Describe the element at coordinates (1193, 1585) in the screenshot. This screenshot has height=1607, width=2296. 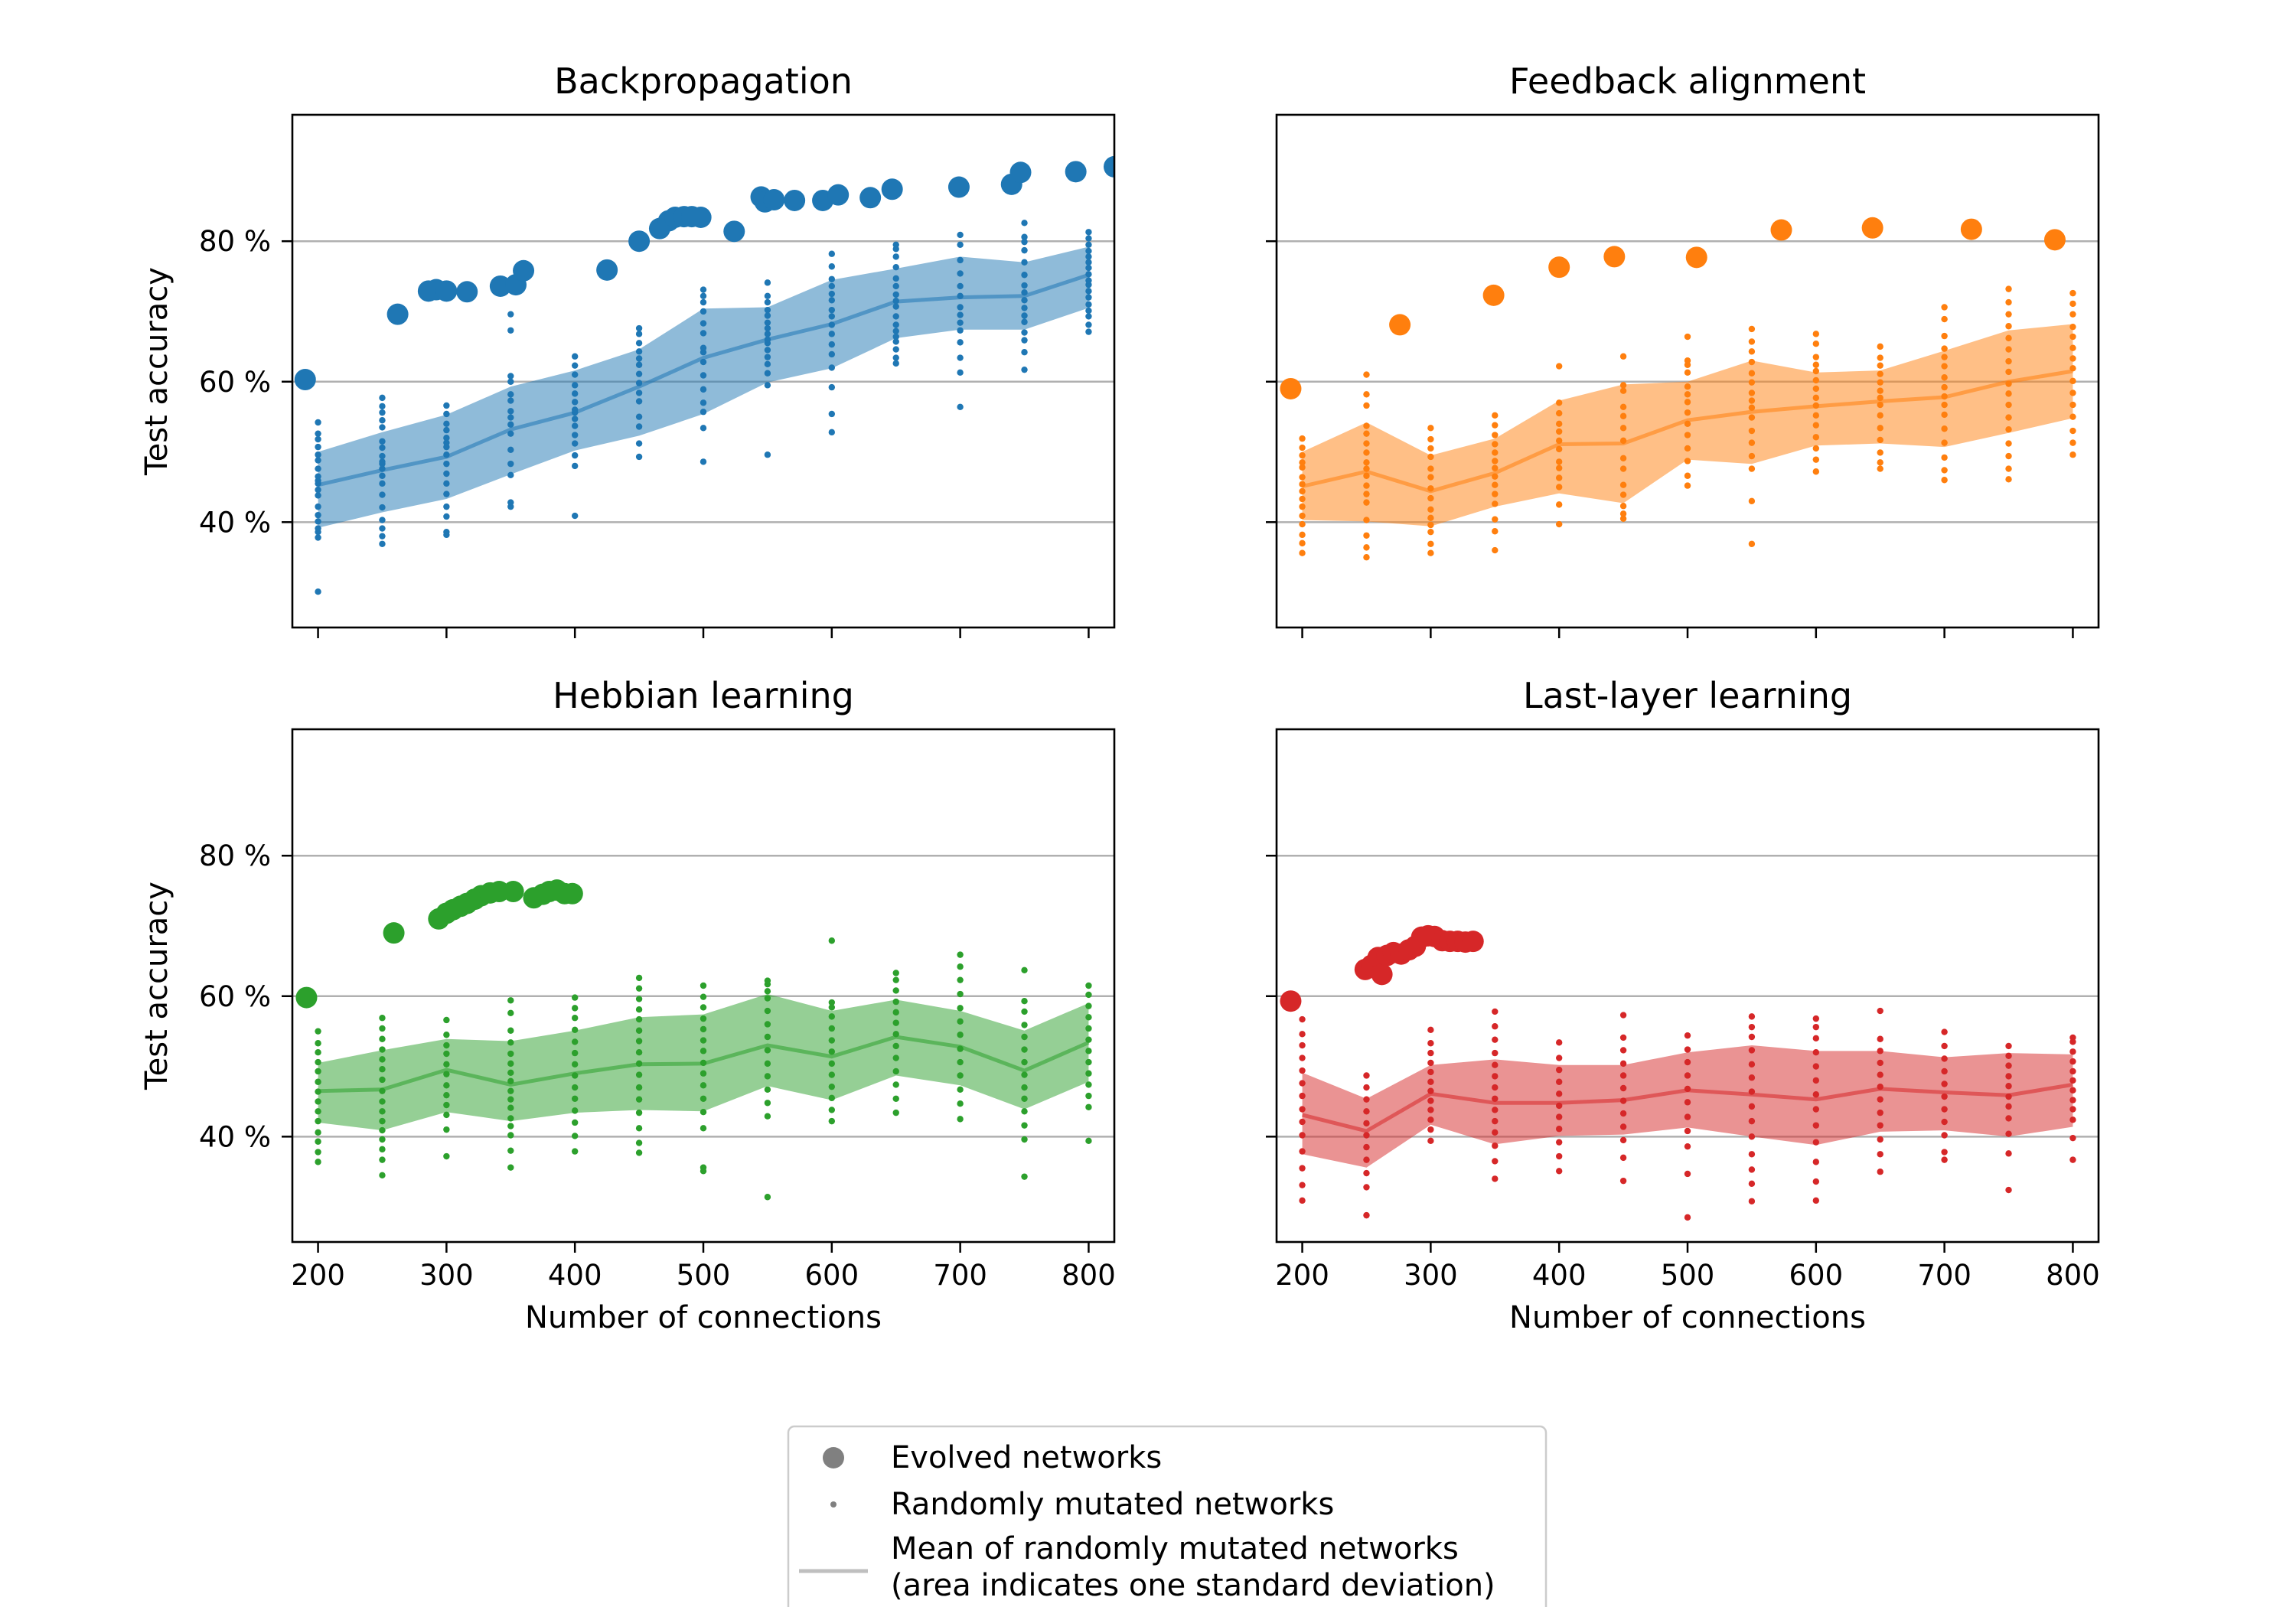
I see `legend-mean-label-line2: (area indicates one standard deviation)` at that location.